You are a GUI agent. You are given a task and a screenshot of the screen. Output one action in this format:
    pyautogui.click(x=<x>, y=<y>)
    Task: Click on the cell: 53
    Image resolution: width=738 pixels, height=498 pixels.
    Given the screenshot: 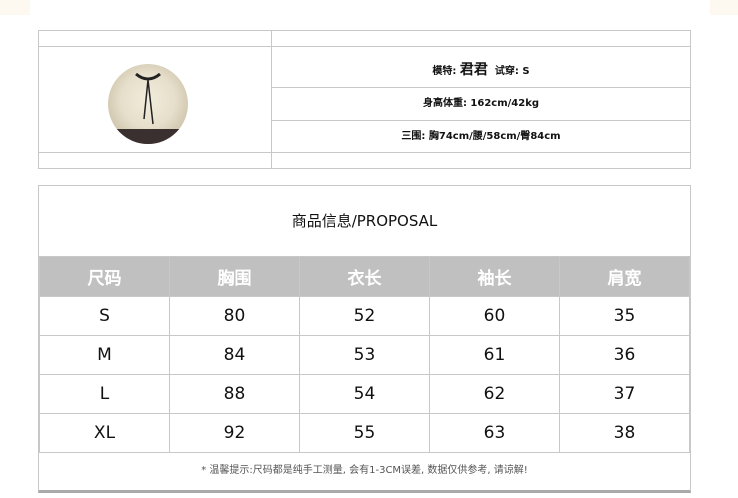 What is the action you would take?
    pyautogui.click(x=364, y=355)
    